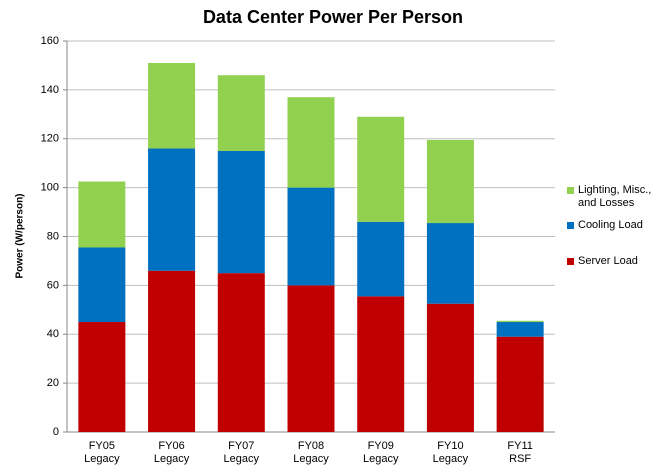  I want to click on legend-item: Lighting, Misc., and Losses, so click(614, 197).